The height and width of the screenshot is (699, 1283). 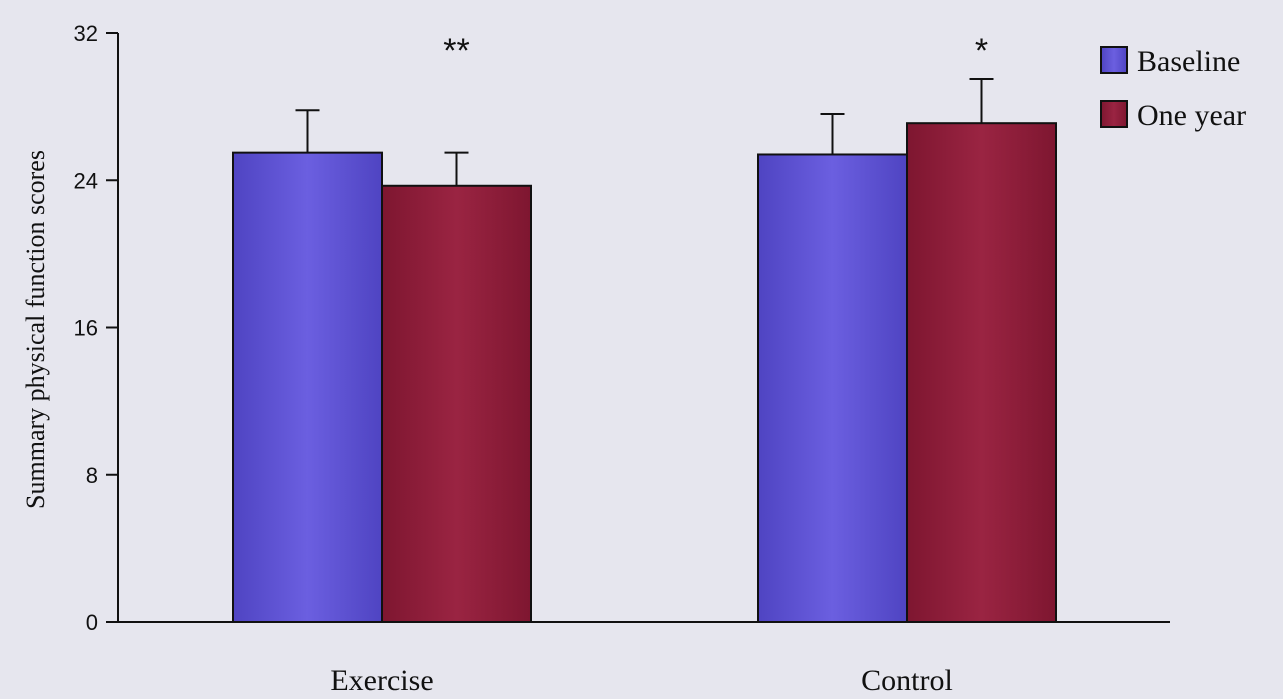 What do you see at coordinates (86, 33) in the screenshot?
I see `y-tick-label: 32` at bounding box center [86, 33].